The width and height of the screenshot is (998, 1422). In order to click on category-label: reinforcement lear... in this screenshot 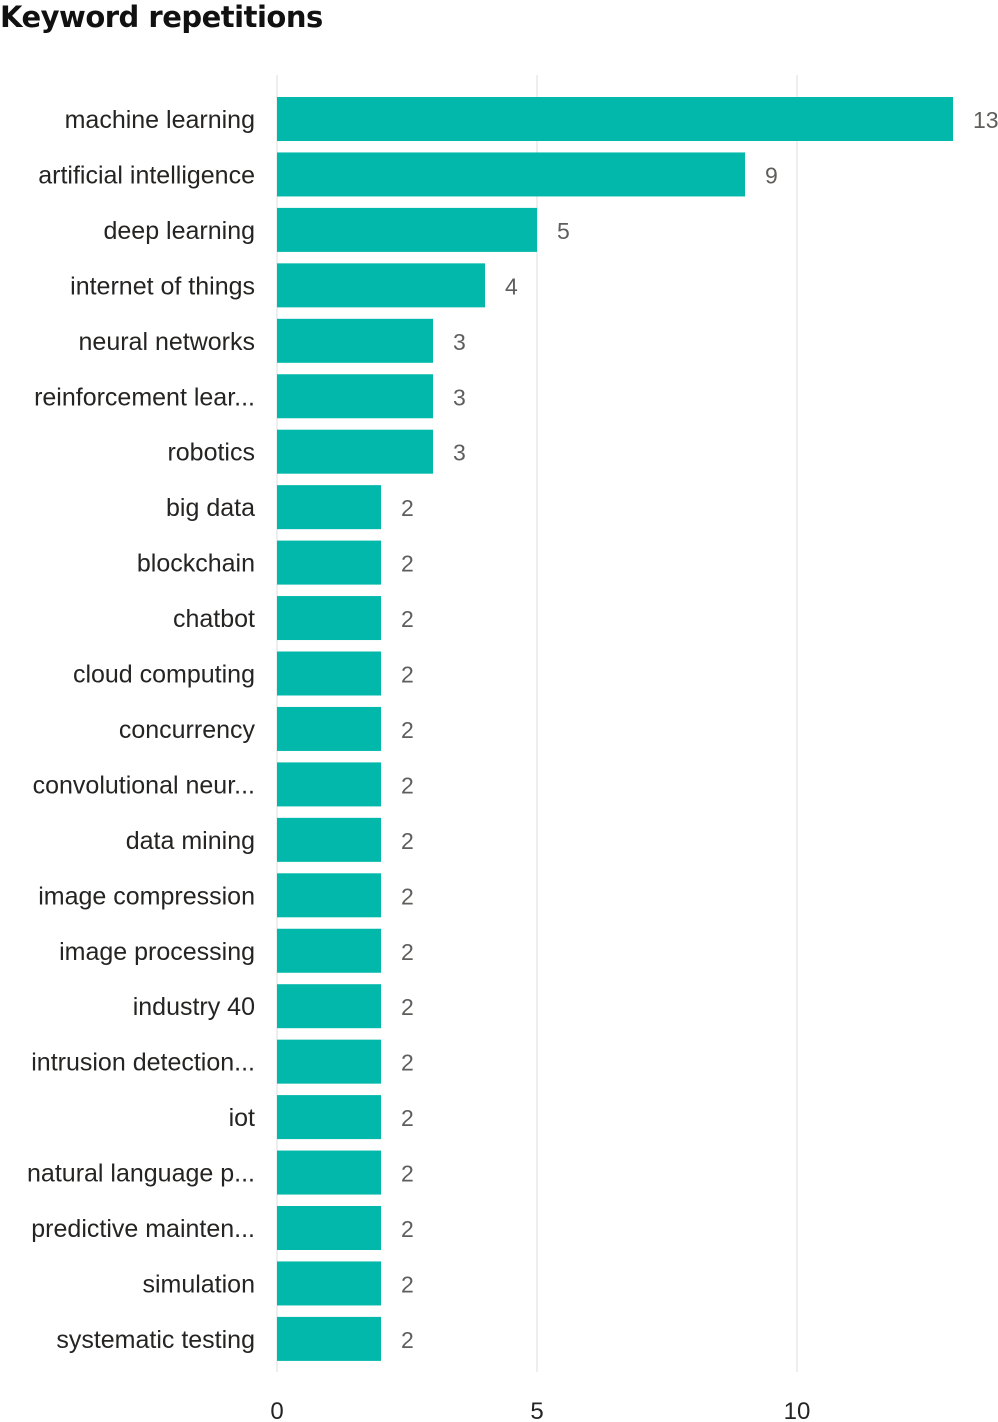, I will do `click(144, 397)`.